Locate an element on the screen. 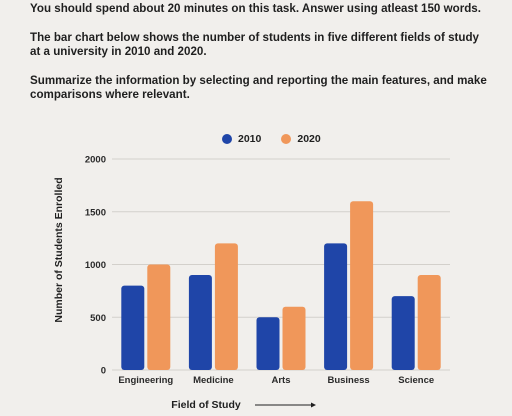  legend-item-2010: 2010 is located at coordinates (241, 139).